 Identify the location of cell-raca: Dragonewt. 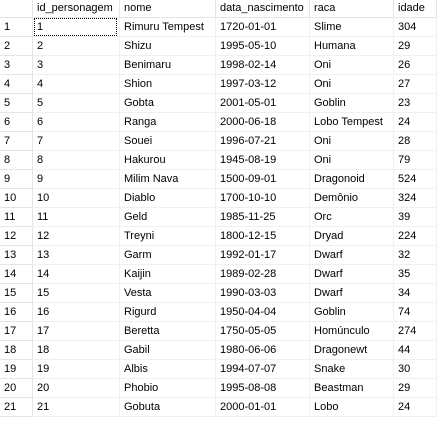
(352, 350).